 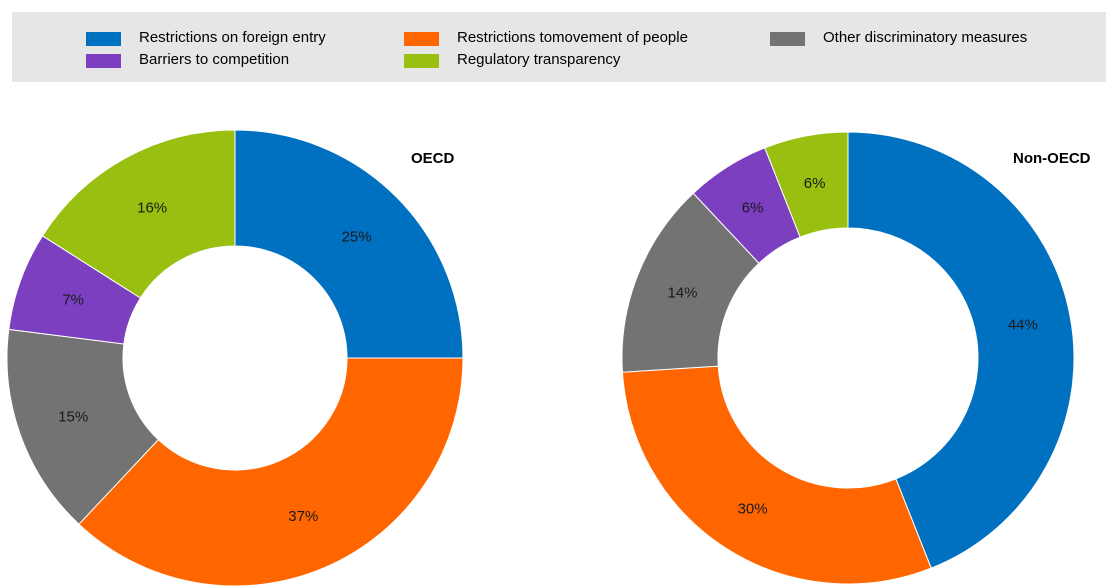 What do you see at coordinates (572, 37) in the screenshot?
I see `legend-label: Restrictions tomovement of people` at bounding box center [572, 37].